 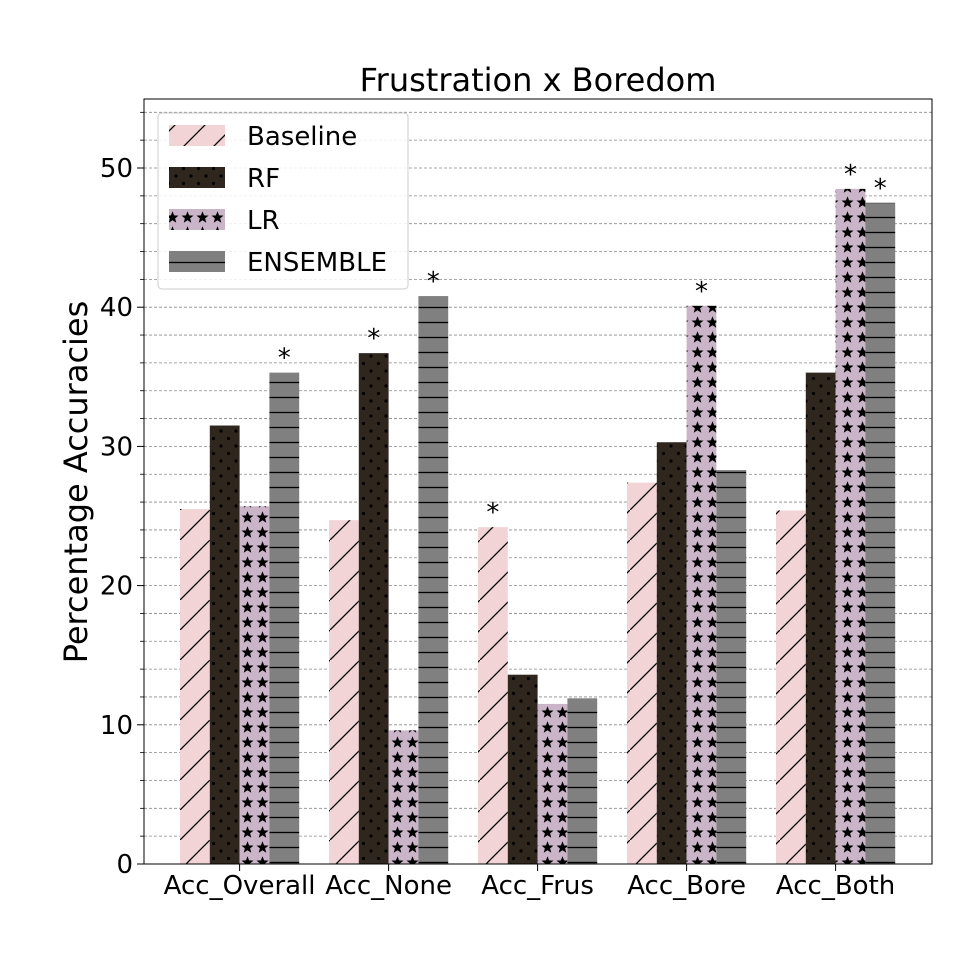 What do you see at coordinates (116, 308) in the screenshot?
I see `y-tick-label: 40` at bounding box center [116, 308].